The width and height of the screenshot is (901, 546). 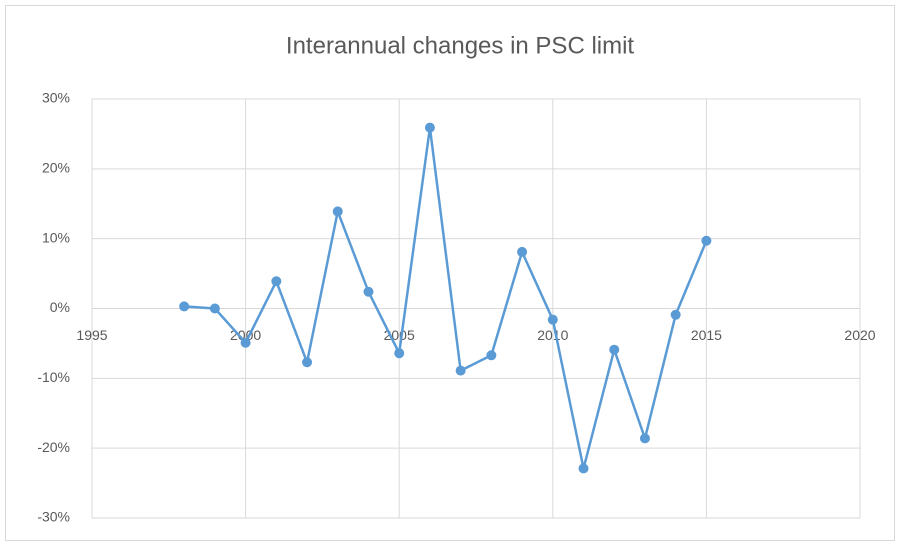 What do you see at coordinates (552, 335) in the screenshot?
I see `x-tick-label: 2010` at bounding box center [552, 335].